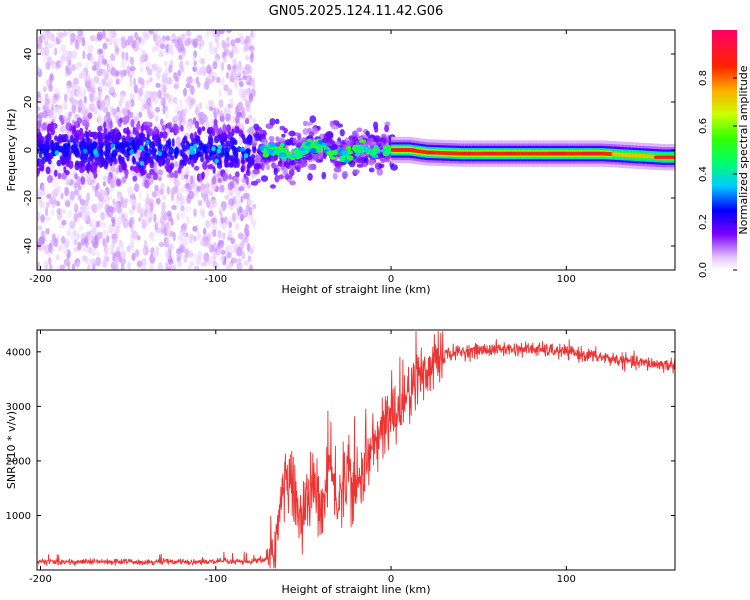 This screenshot has width=750, height=600. What do you see at coordinates (28, 54) in the screenshot?
I see `y-tick-label: 40` at bounding box center [28, 54].